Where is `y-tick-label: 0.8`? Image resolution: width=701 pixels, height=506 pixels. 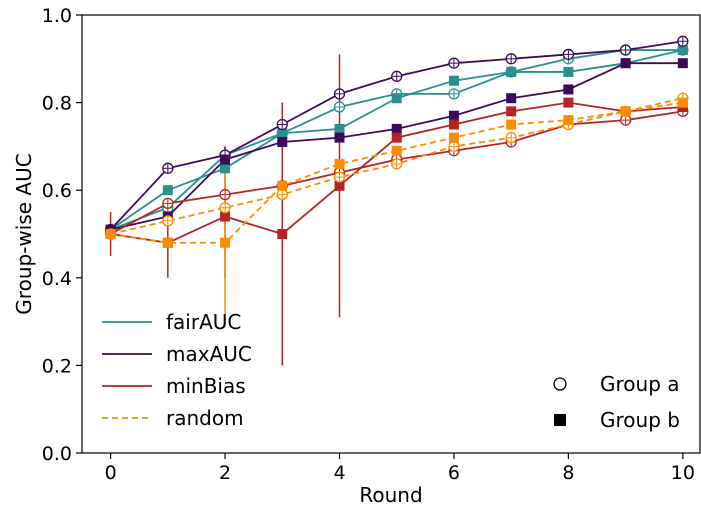
y-tick-label: 0.8 is located at coordinates (57, 104).